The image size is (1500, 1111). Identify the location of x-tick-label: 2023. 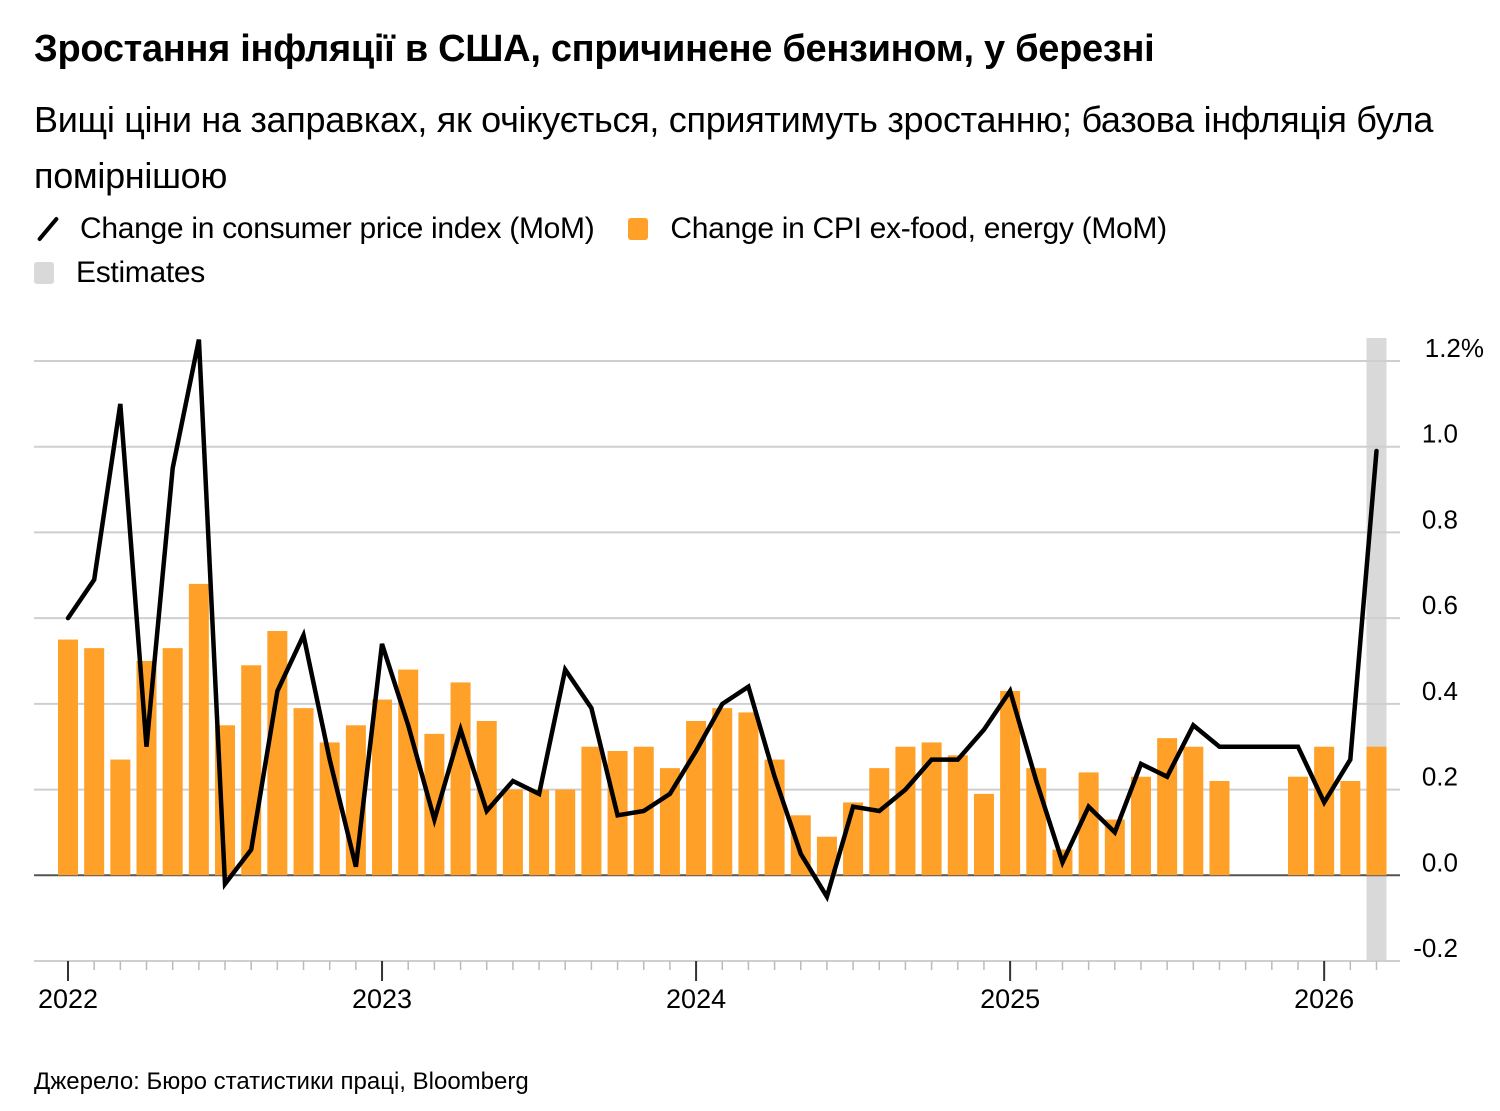
(382, 999).